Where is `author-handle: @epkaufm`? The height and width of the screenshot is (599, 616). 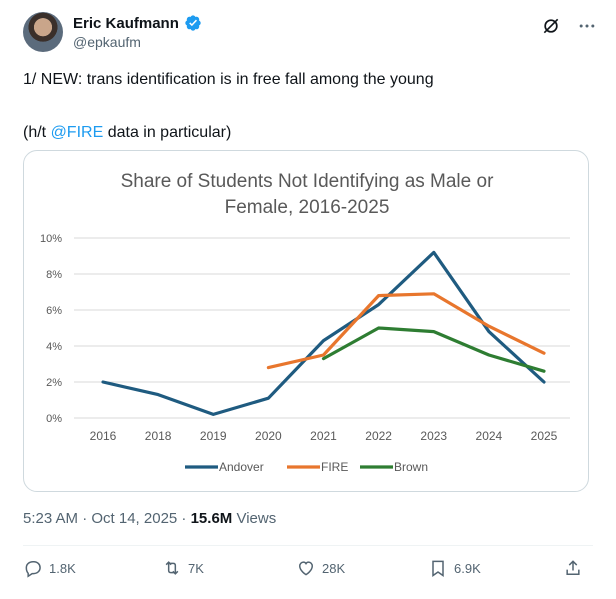 author-handle: @epkaufm is located at coordinates (107, 42).